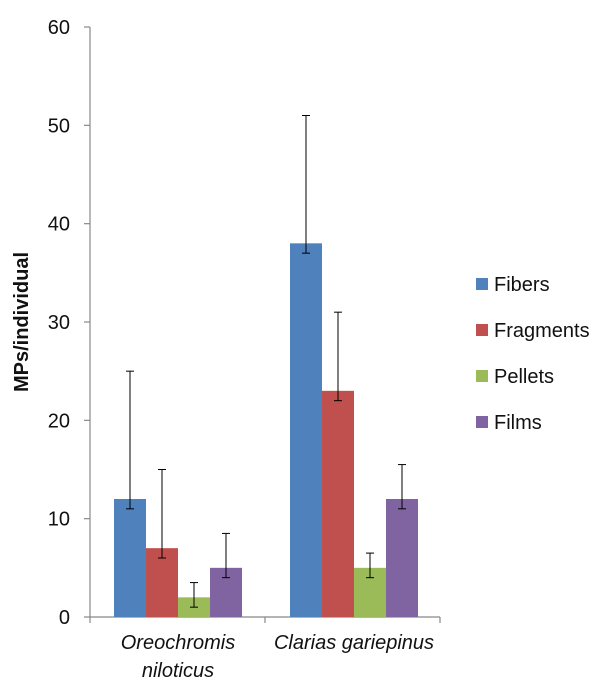 Image resolution: width=599 pixels, height=690 pixels. What do you see at coordinates (64, 618) in the screenshot?
I see `y-tick-label: 0` at bounding box center [64, 618].